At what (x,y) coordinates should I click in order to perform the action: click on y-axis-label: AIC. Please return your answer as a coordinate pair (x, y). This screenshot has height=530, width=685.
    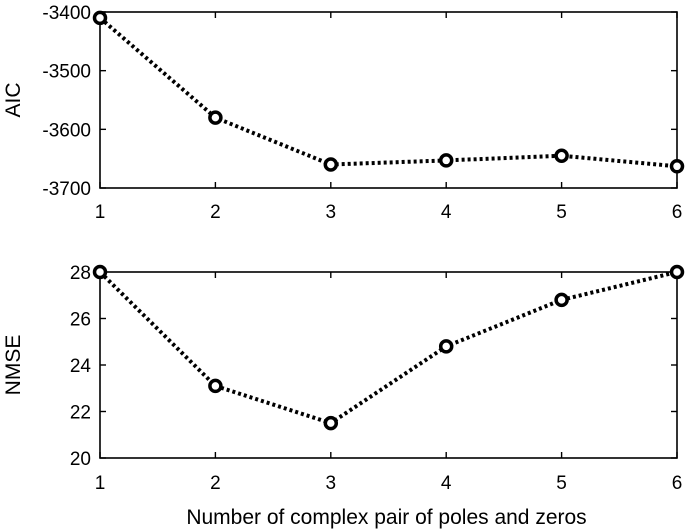
    Looking at the image, I should click on (13, 99).